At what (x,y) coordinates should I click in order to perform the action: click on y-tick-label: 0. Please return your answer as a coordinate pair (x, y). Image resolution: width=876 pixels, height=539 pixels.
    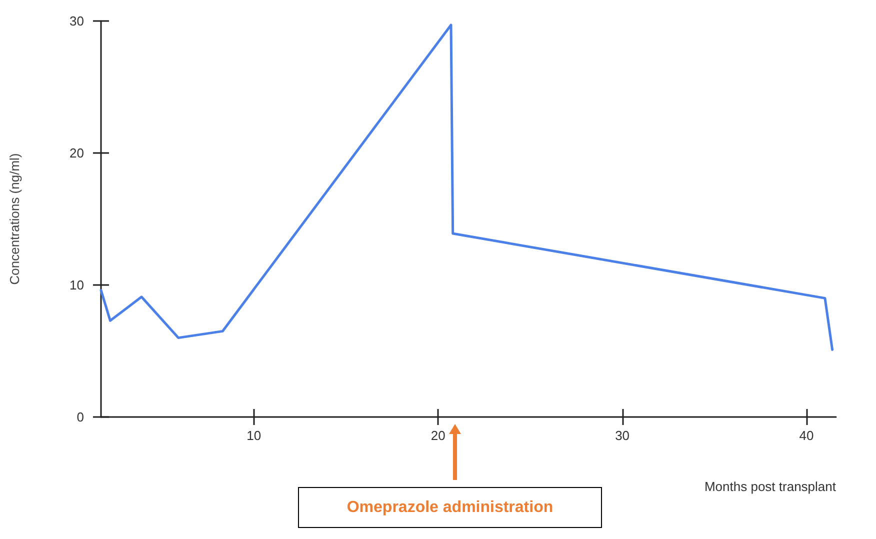
    Looking at the image, I should click on (80, 417).